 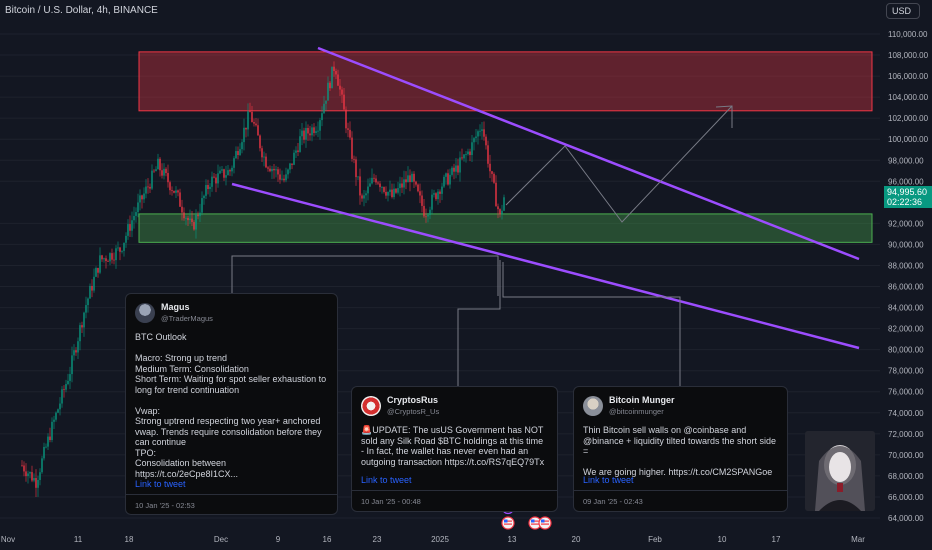 What do you see at coordinates (722, 539) in the screenshot?
I see `time-tick-label: 10` at bounding box center [722, 539].